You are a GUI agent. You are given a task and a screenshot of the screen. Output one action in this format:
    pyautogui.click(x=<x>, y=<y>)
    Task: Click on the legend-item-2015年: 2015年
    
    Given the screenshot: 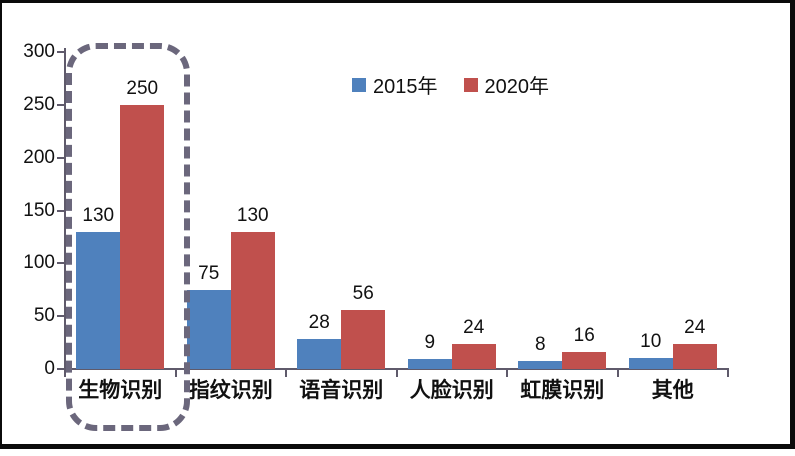 What is the action you would take?
    pyautogui.click(x=395, y=84)
    